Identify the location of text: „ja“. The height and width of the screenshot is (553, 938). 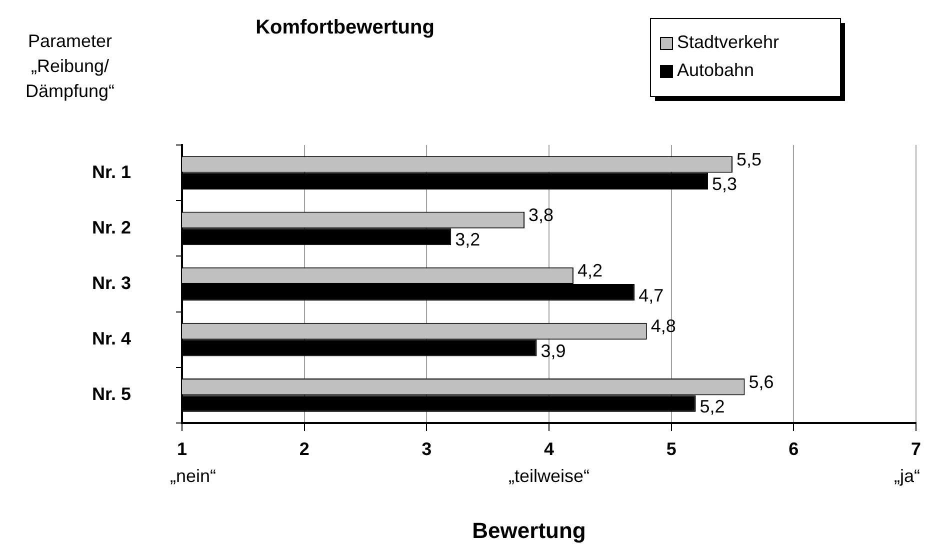
(907, 476).